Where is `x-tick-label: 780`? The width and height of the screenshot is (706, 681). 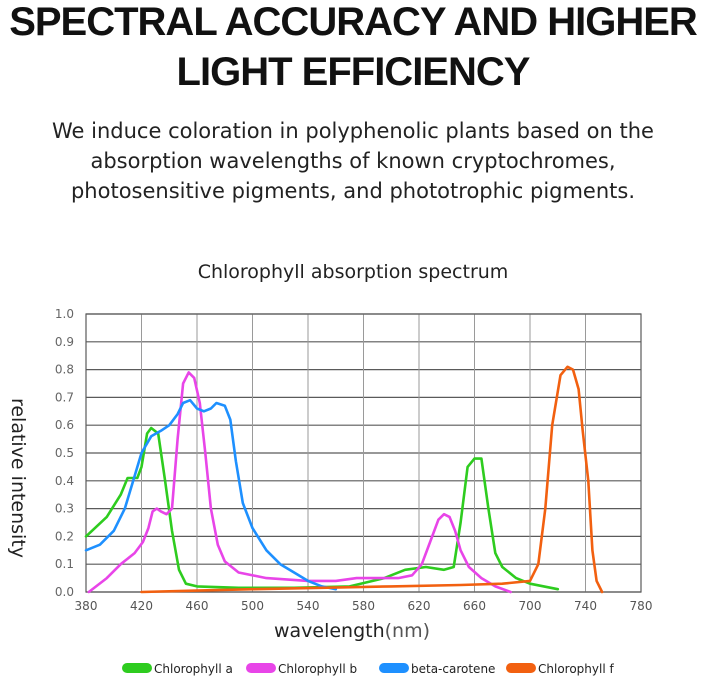 x-tick-label: 780 is located at coordinates (641, 606).